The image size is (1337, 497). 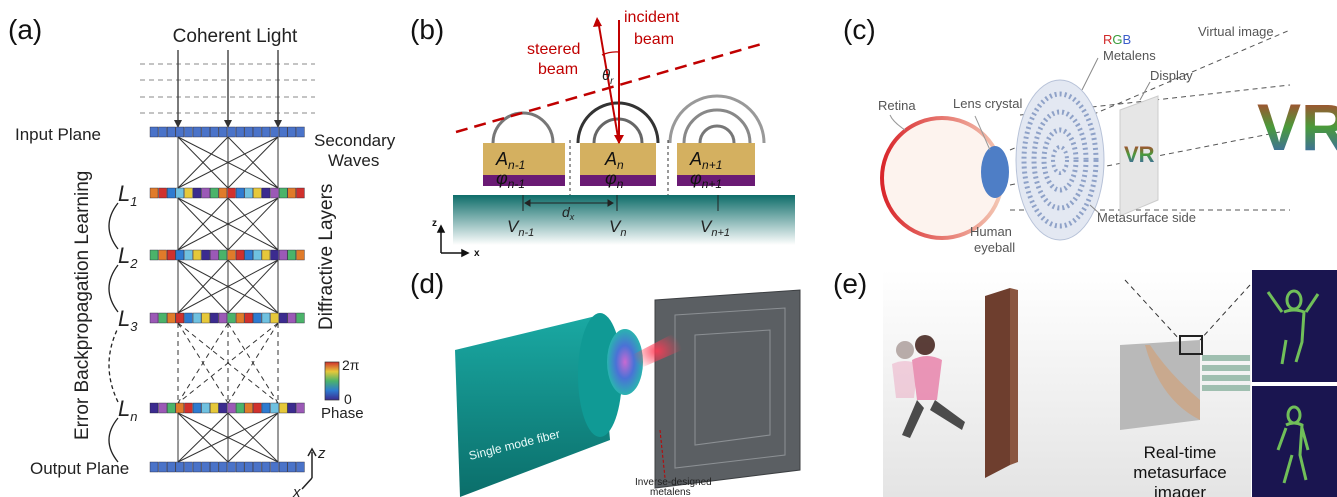 What do you see at coordinates (532, 406) in the screenshot?
I see `single-mode-fiber` at bounding box center [532, 406].